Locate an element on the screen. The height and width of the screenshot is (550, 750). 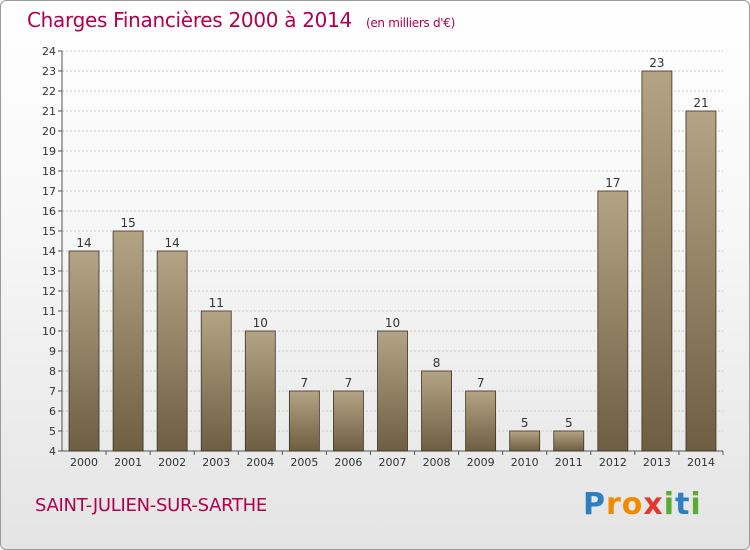
y-tick-label: 11 is located at coordinates (49, 311).